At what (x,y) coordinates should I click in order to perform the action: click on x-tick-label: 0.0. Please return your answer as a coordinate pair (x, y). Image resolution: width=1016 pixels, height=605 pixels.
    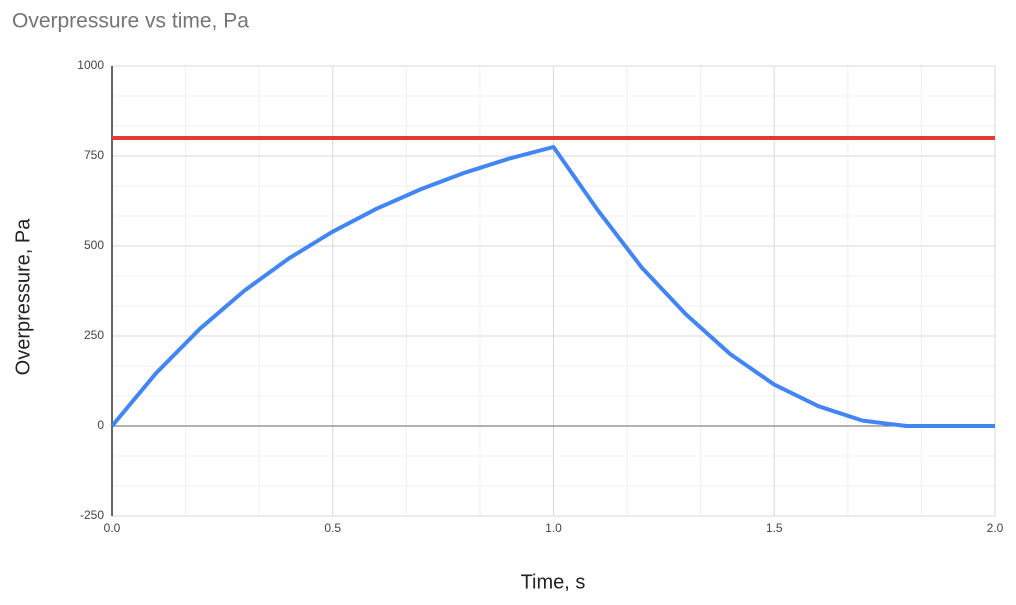
    Looking at the image, I should click on (112, 528).